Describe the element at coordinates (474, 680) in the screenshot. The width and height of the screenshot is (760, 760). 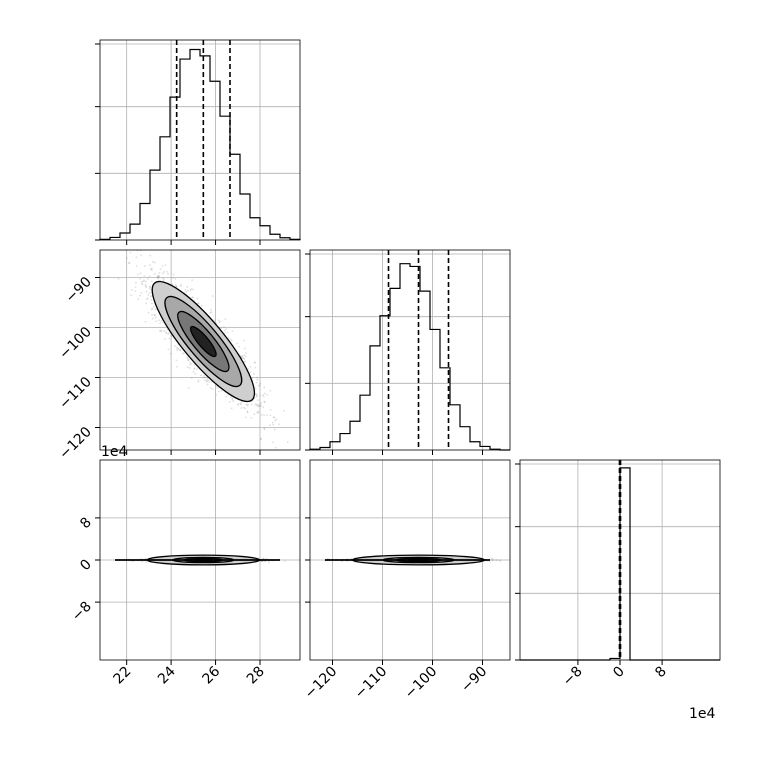
I see `x-tick-label: −90` at that location.